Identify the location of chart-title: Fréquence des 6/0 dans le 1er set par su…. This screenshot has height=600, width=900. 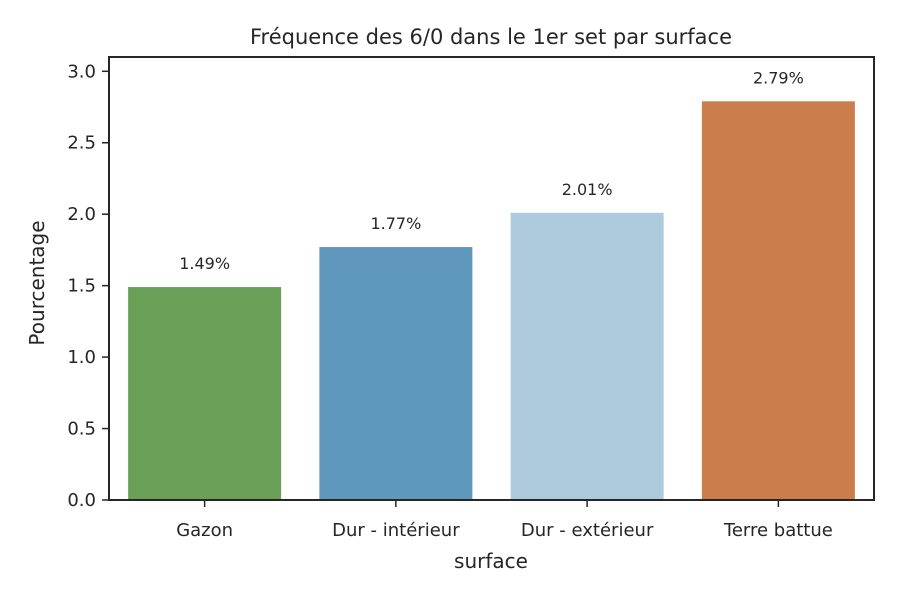
(491, 37).